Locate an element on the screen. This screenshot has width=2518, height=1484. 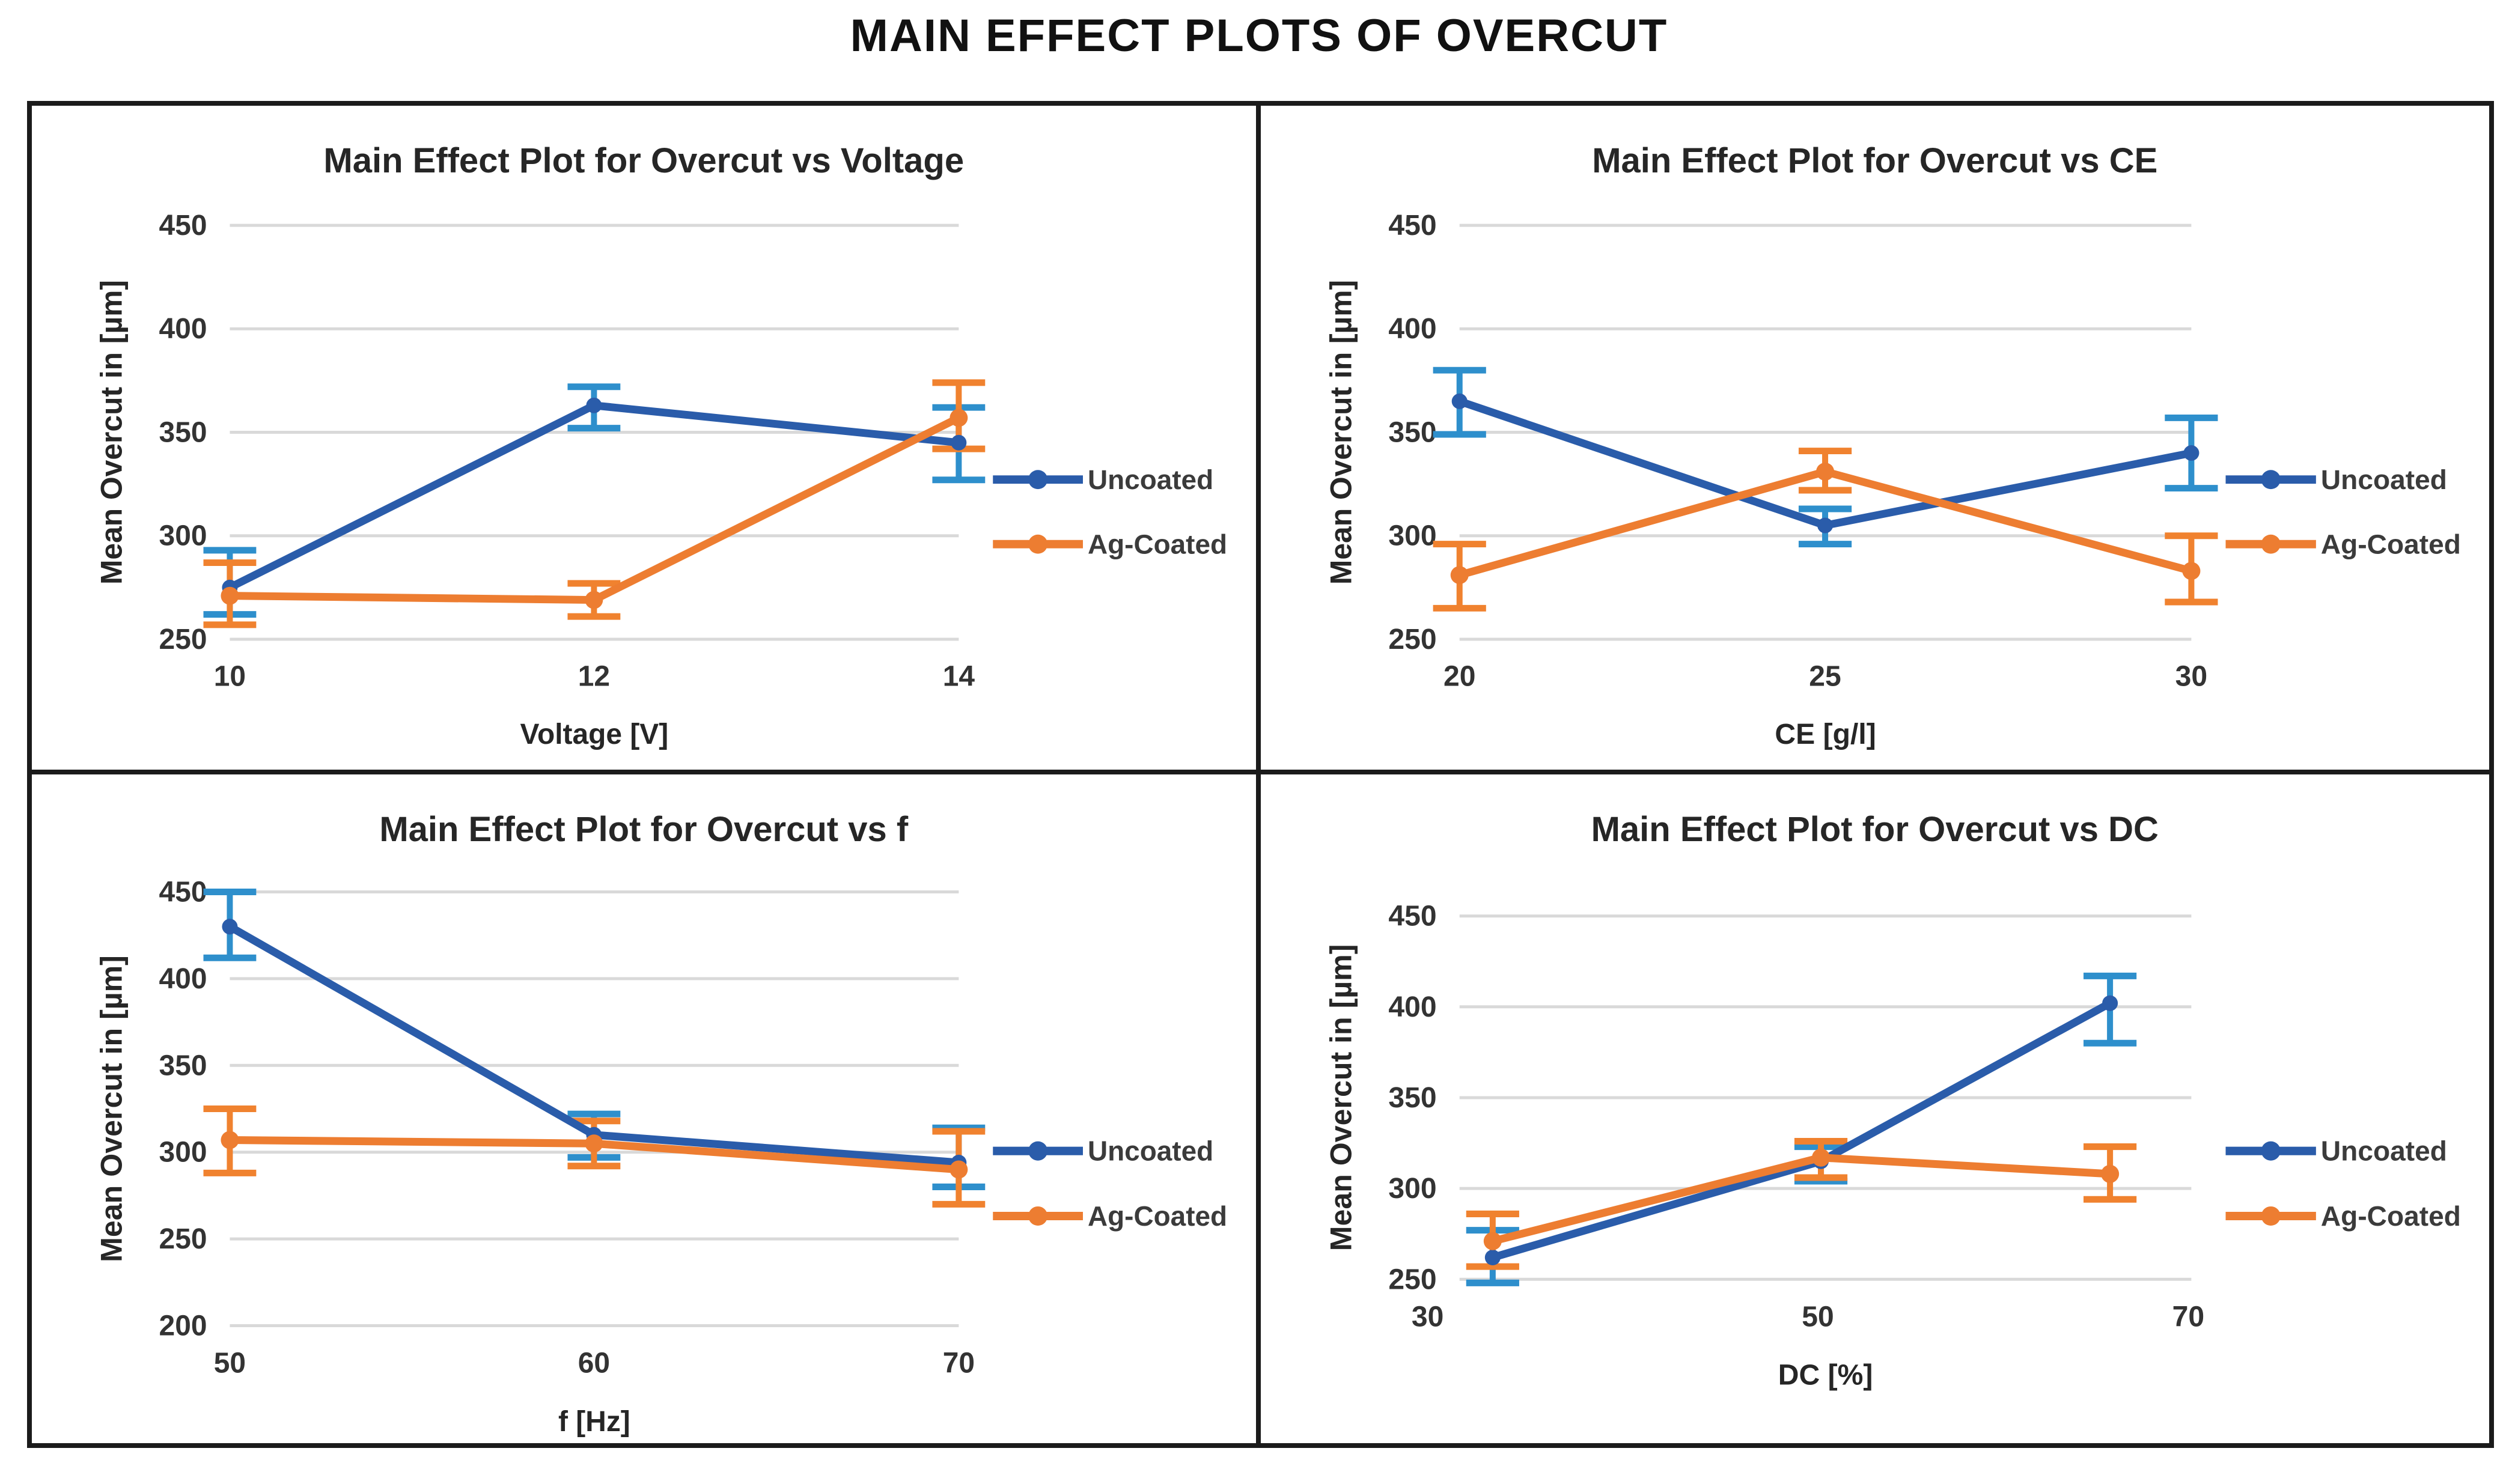
x-axis-label: CE [g/l] is located at coordinates (1825, 734).